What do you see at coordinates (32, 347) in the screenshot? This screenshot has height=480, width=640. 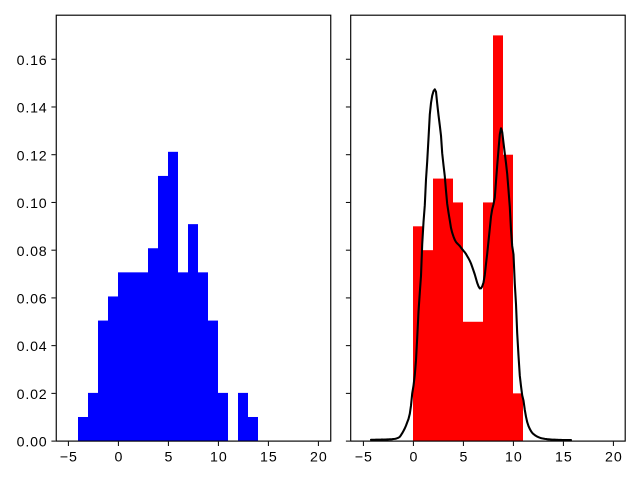 I see `svg-text: 0.04` at bounding box center [32, 347].